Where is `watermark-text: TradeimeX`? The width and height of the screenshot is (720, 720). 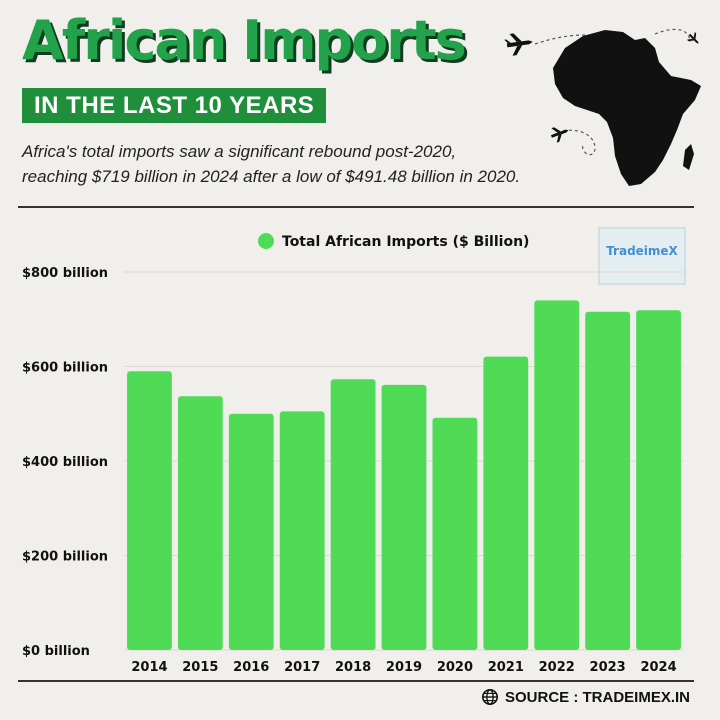
watermark-text: TradeimeX is located at coordinates (642, 251).